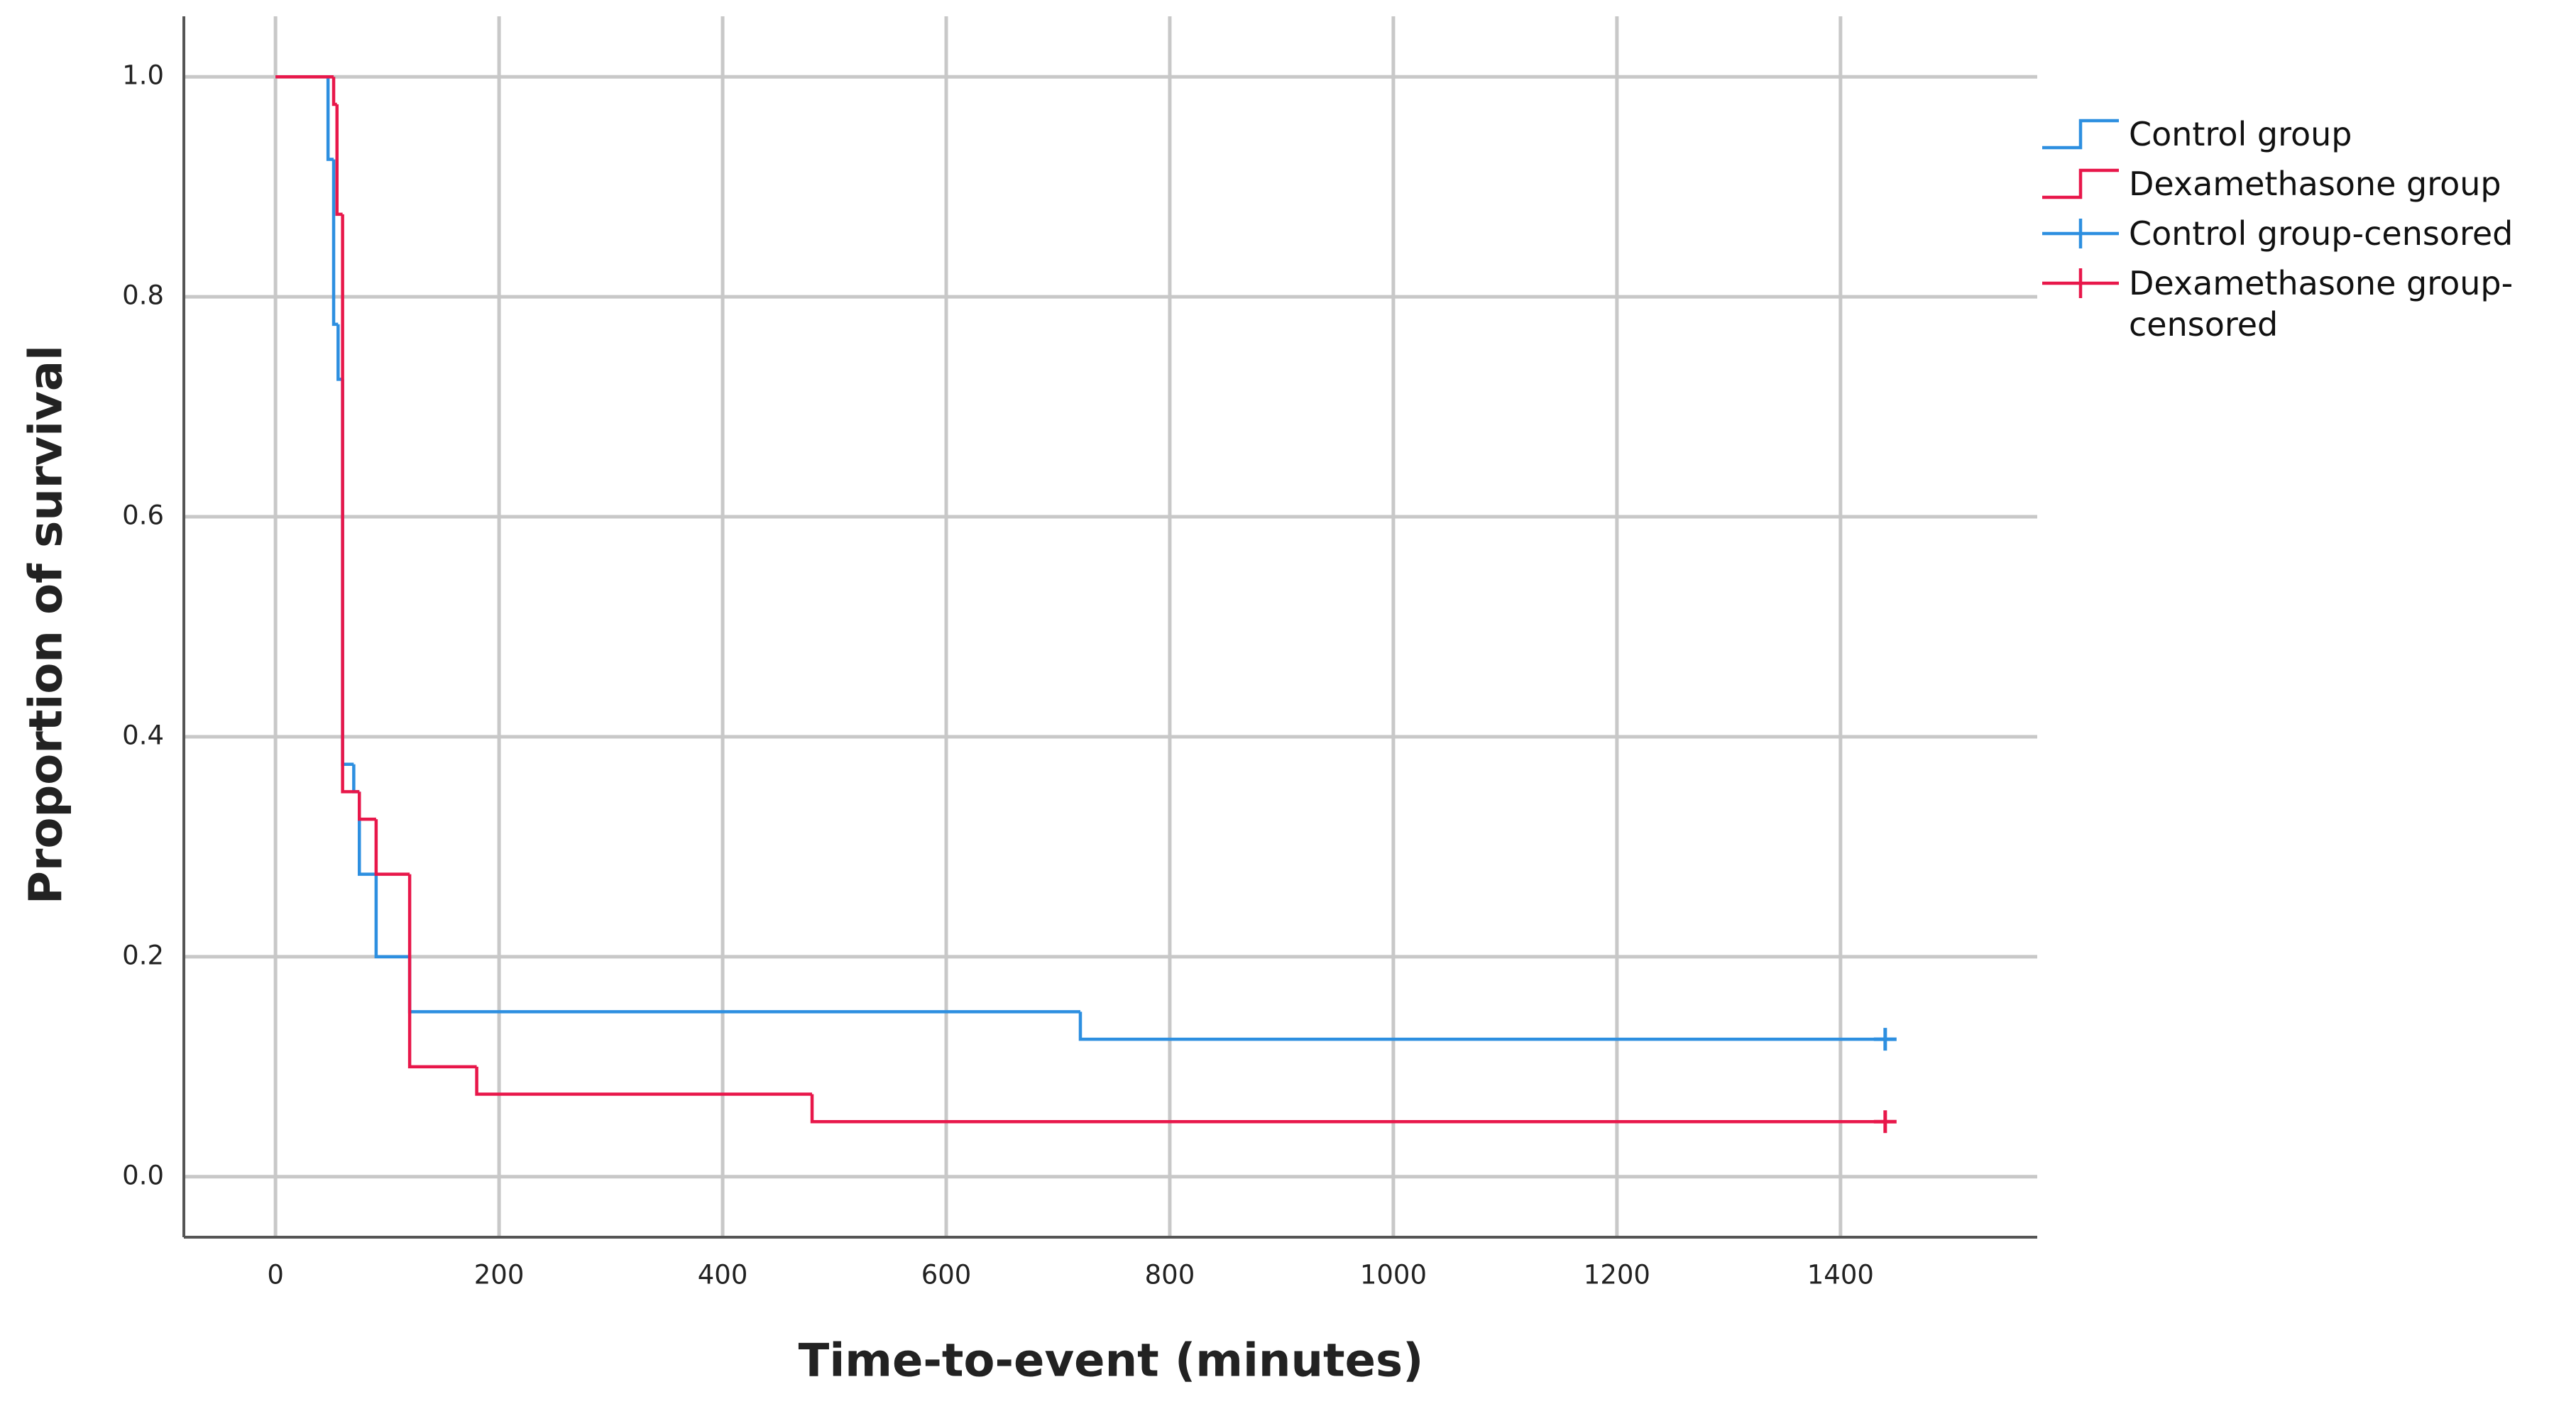 The image size is (2576, 1404). I want to click on x-tick-label: 1200, so click(1617, 1275).